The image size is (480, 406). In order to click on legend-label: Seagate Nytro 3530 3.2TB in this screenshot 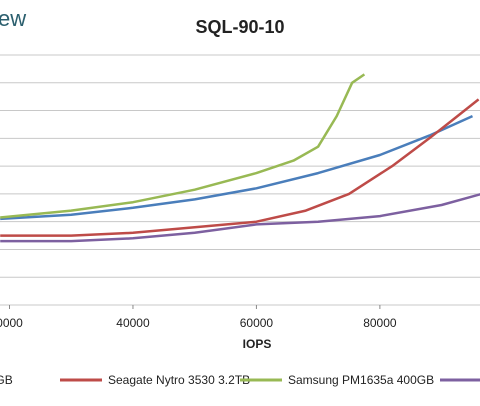, I will do `click(179, 380)`.